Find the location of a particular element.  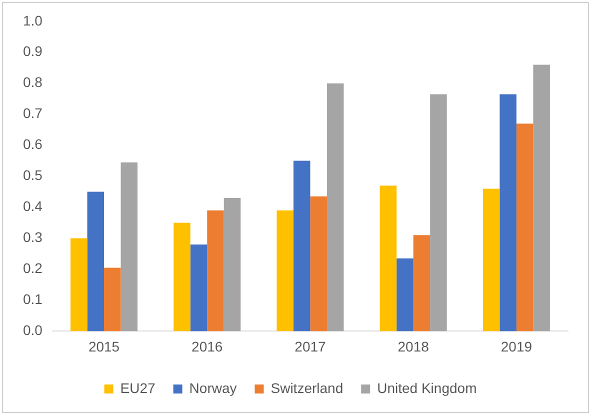

y-tick-label: 0.4 is located at coordinates (32, 206).